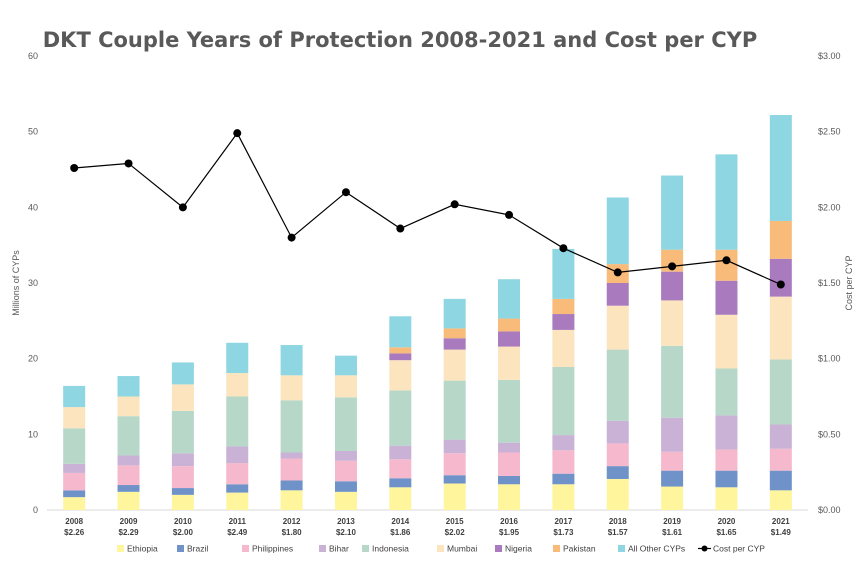 Image resolution: width=866 pixels, height=569 pixels. I want to click on x-tick-label: 2011, so click(238, 521).